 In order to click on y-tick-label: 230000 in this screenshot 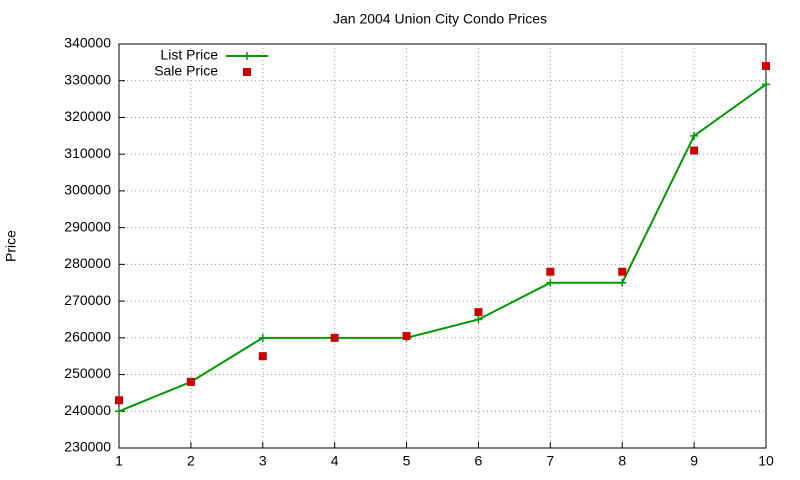, I will do `click(87, 447)`.